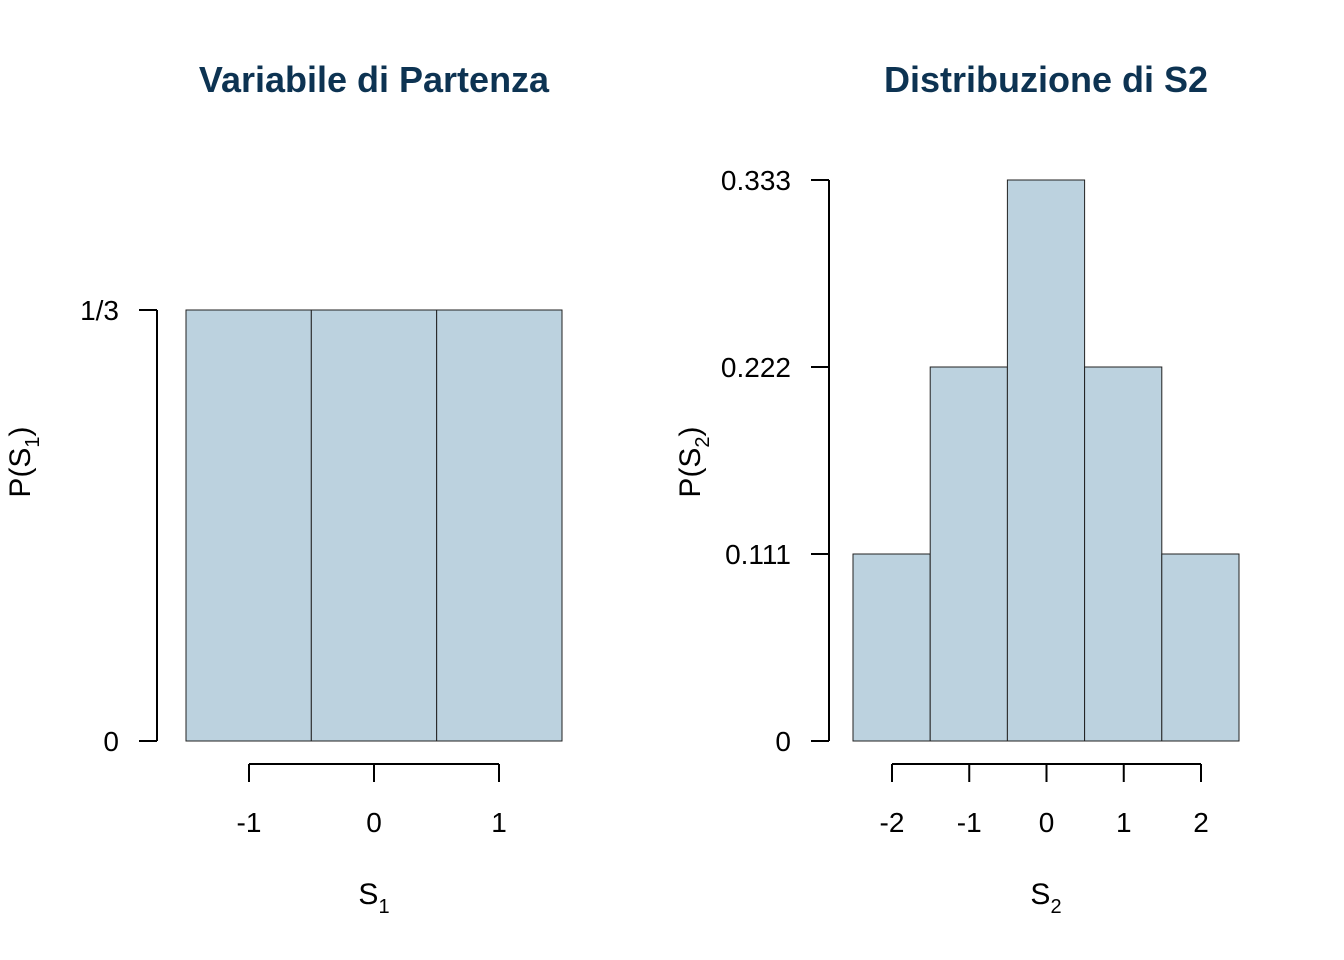 The width and height of the screenshot is (1344, 960). I want to click on chart-title-2: Distribuzione di S2, so click(1046, 79).